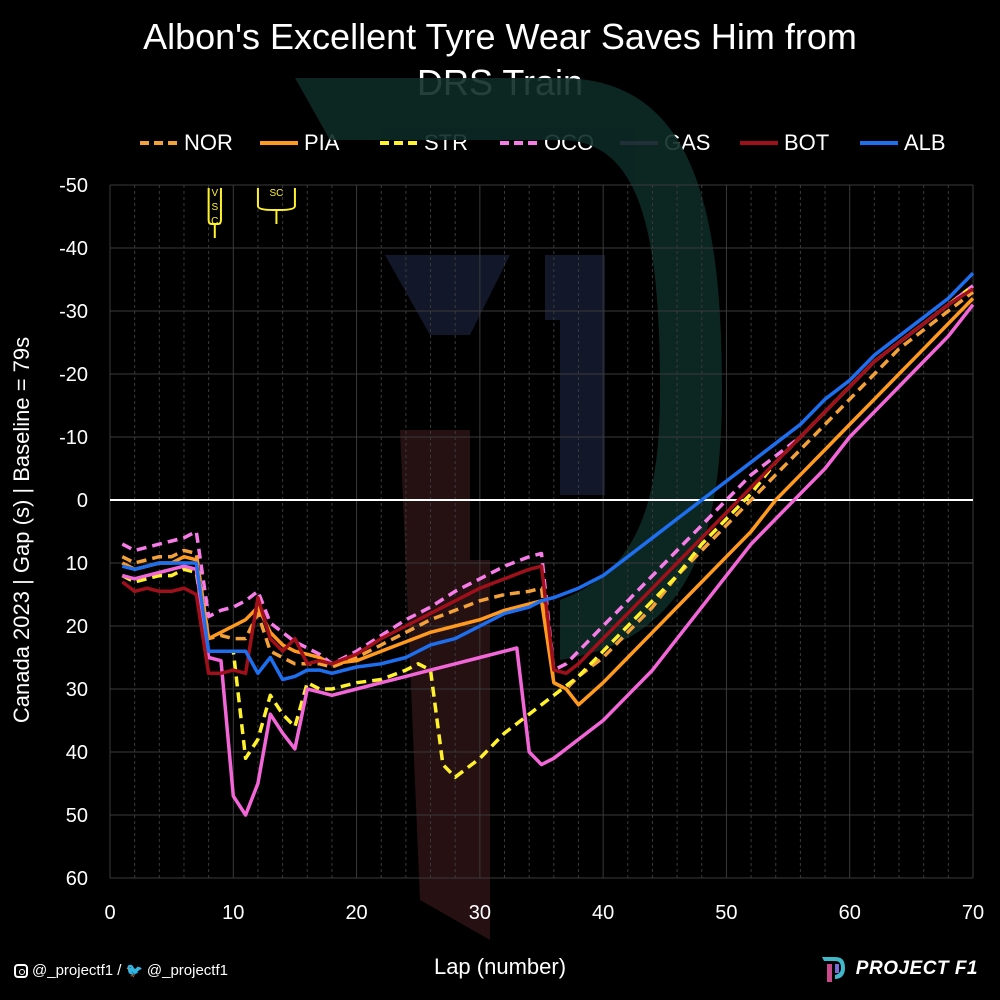 The image size is (1000, 1000). Describe the element at coordinates (77, 564) in the screenshot. I see `y-tick-label: 10` at that location.